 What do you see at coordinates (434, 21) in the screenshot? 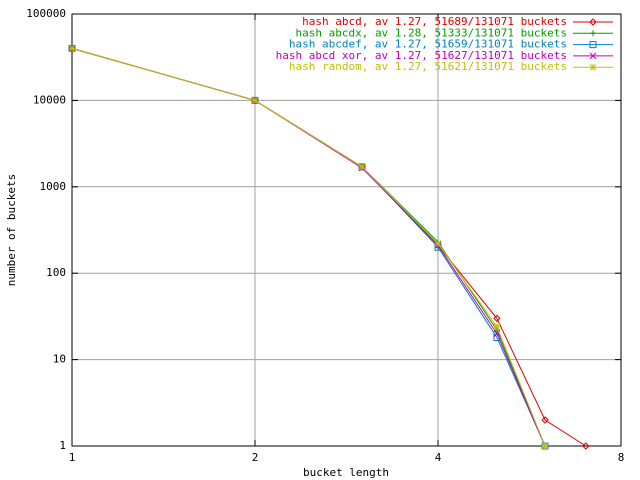
I see `legend-label: hash abcd, av 1.27, 51689/131071 buckets` at bounding box center [434, 21].